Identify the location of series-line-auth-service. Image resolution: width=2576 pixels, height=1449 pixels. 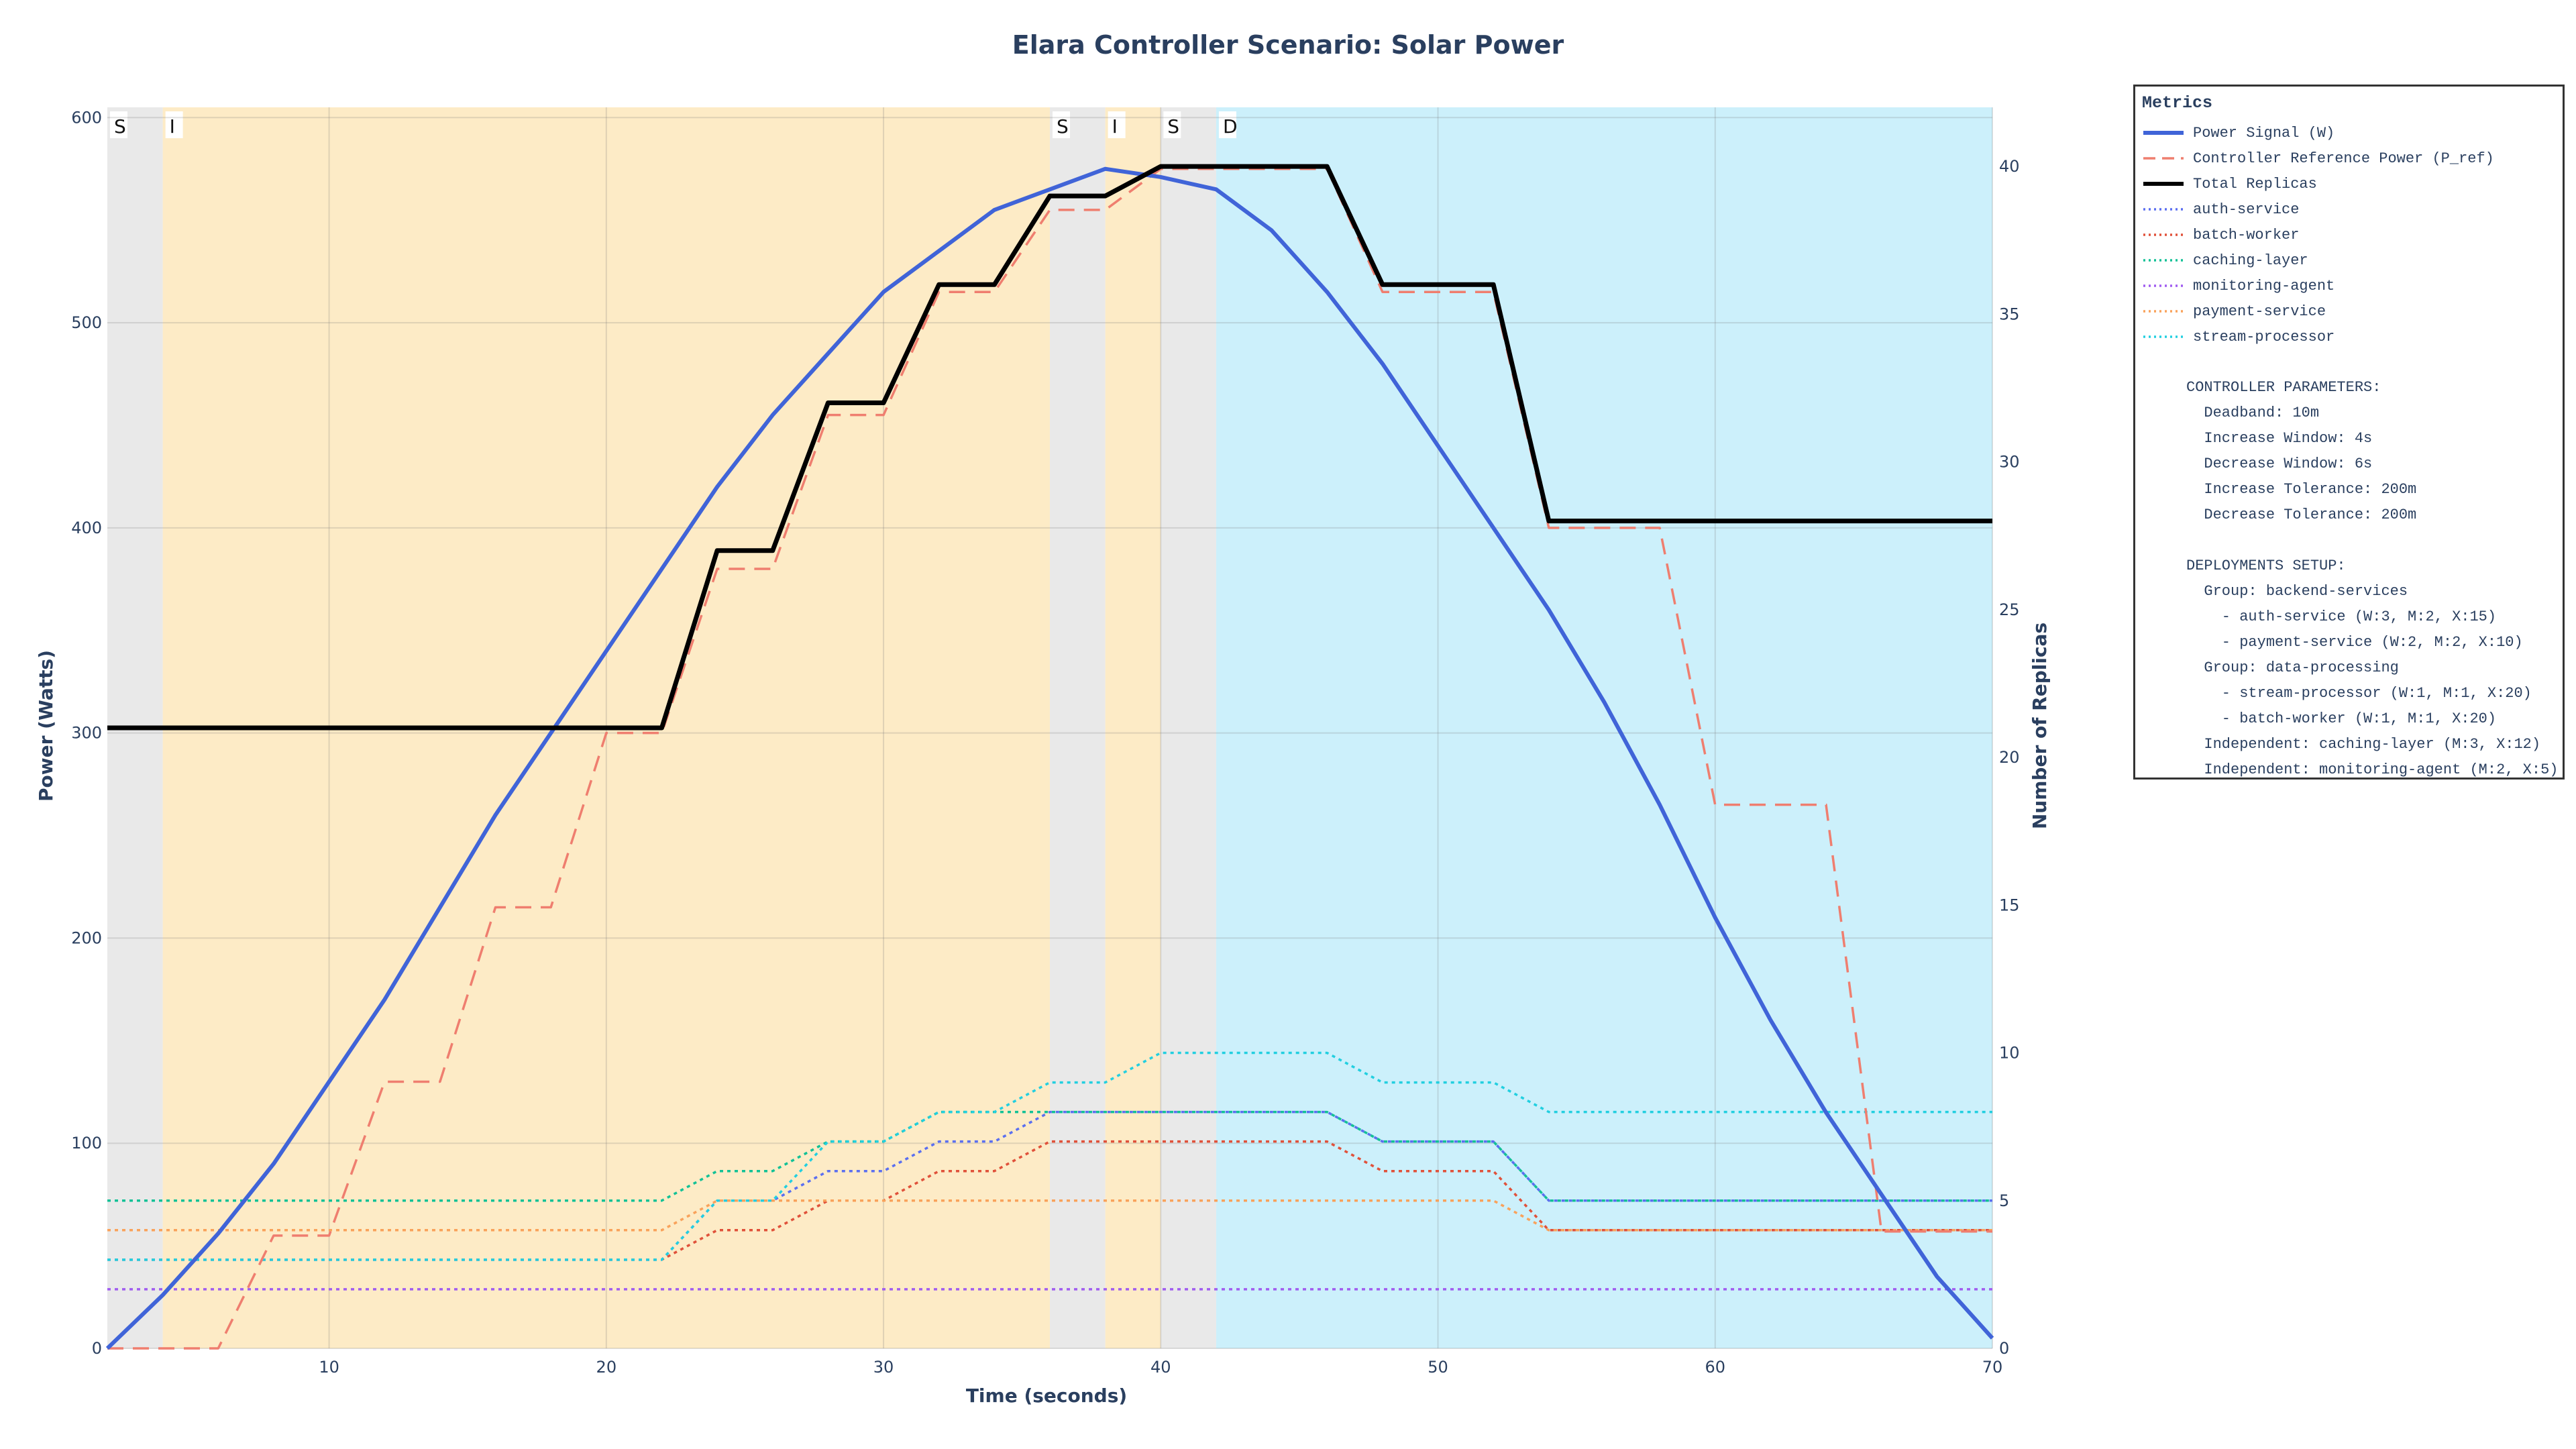
(1049, 1185).